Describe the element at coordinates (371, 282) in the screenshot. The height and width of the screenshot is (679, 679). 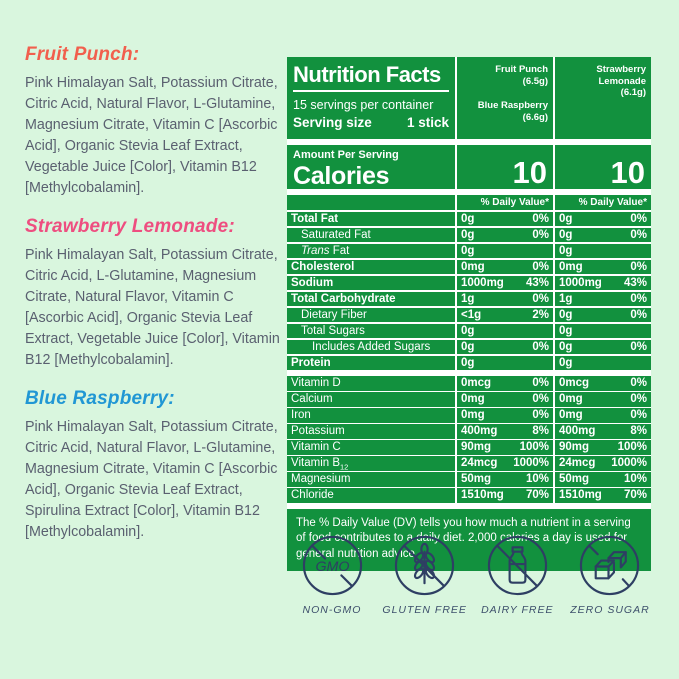
I see `nutrient-name: Sodium` at that location.